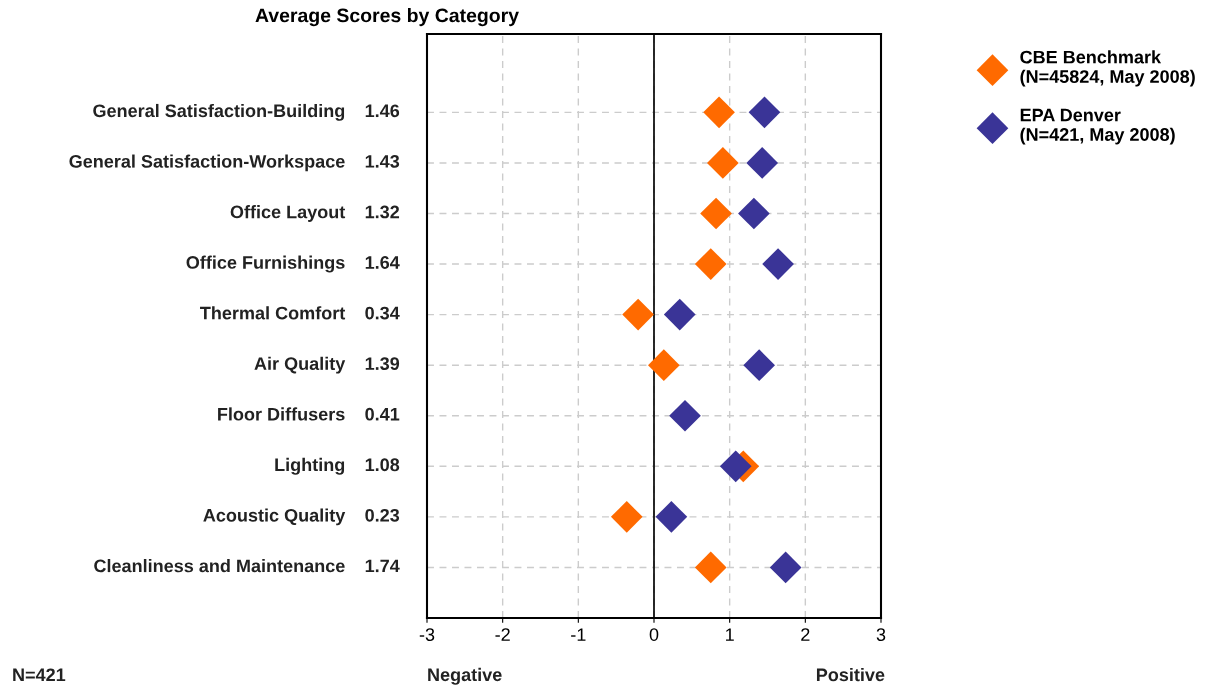 The width and height of the screenshot is (1223, 691). Describe the element at coordinates (465, 676) in the screenshot. I see `text: Negative` at that location.